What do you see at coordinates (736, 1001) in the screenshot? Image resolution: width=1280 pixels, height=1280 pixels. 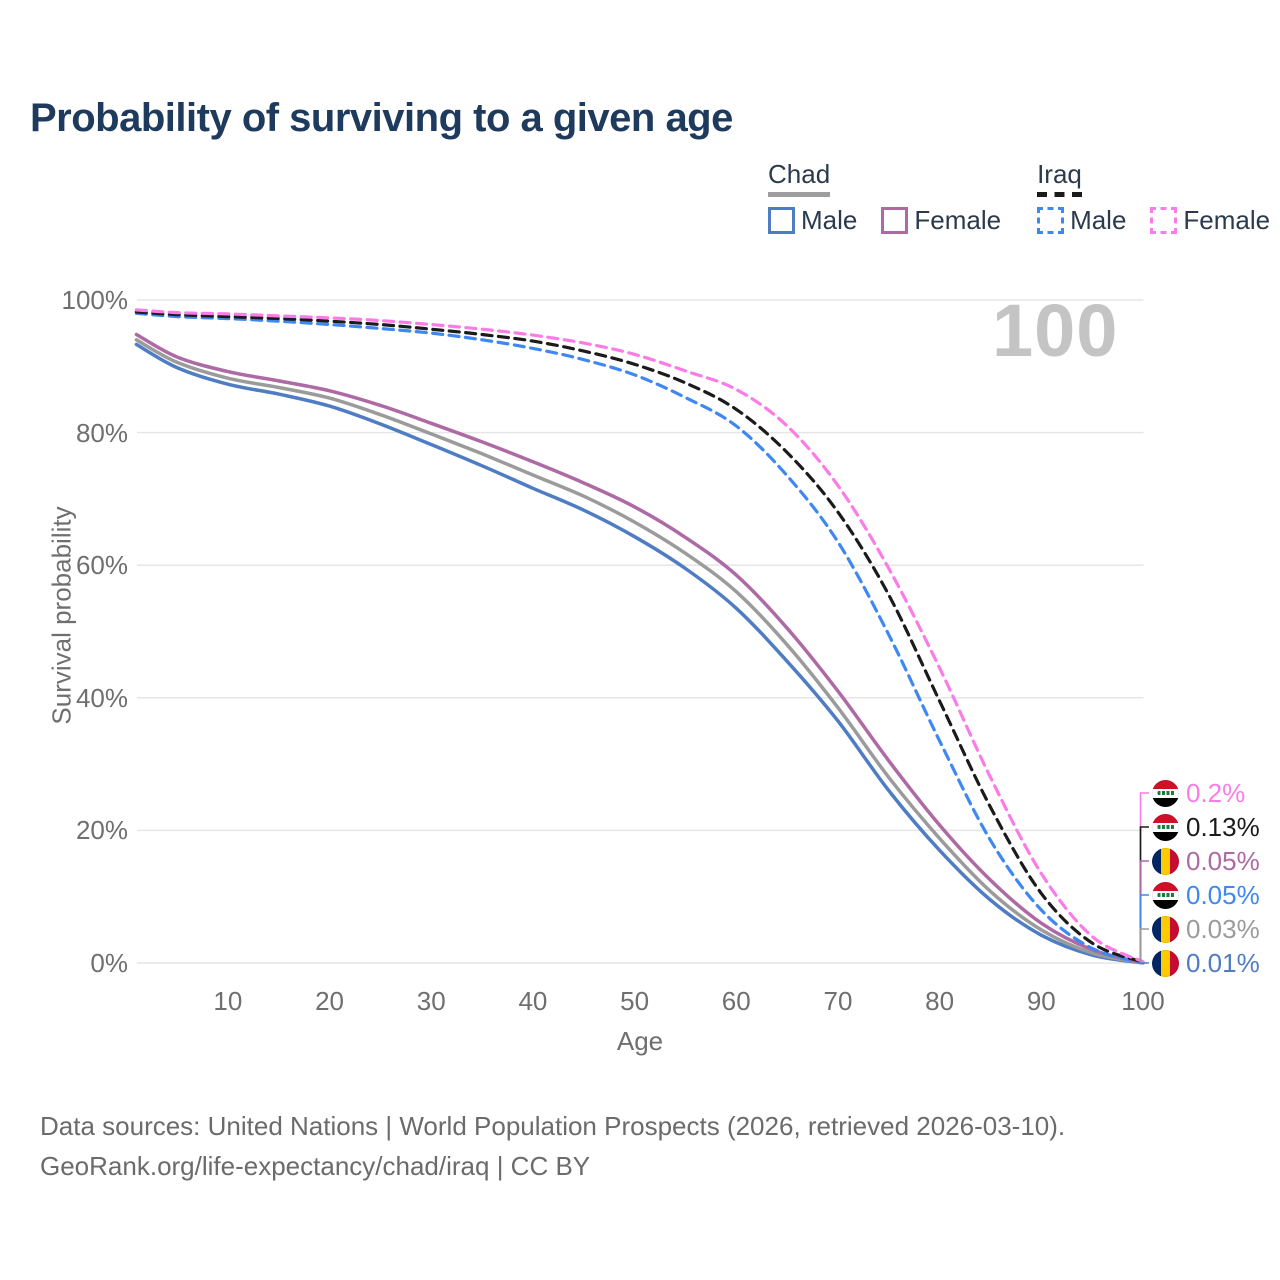 I see `x-tick-label: 60` at bounding box center [736, 1001].